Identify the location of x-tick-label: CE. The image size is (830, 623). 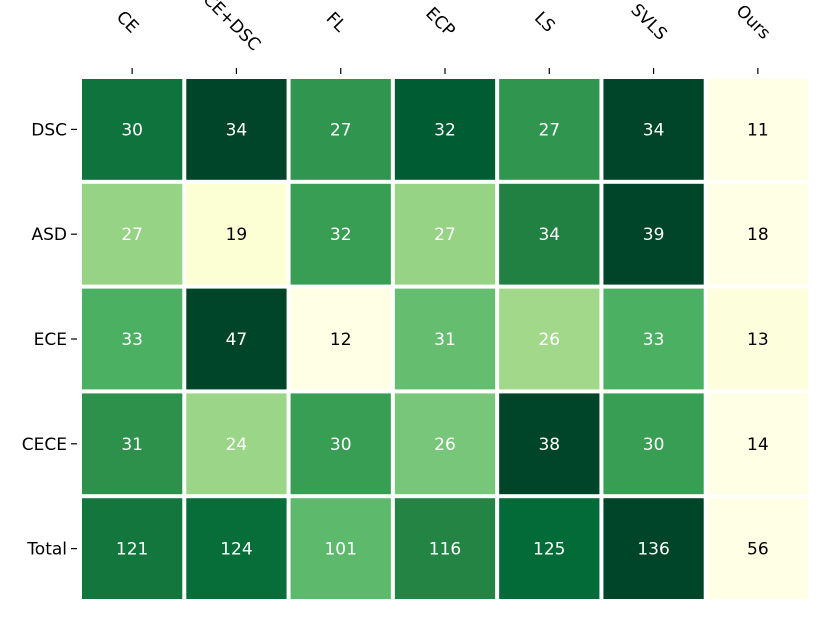
(127, 22).